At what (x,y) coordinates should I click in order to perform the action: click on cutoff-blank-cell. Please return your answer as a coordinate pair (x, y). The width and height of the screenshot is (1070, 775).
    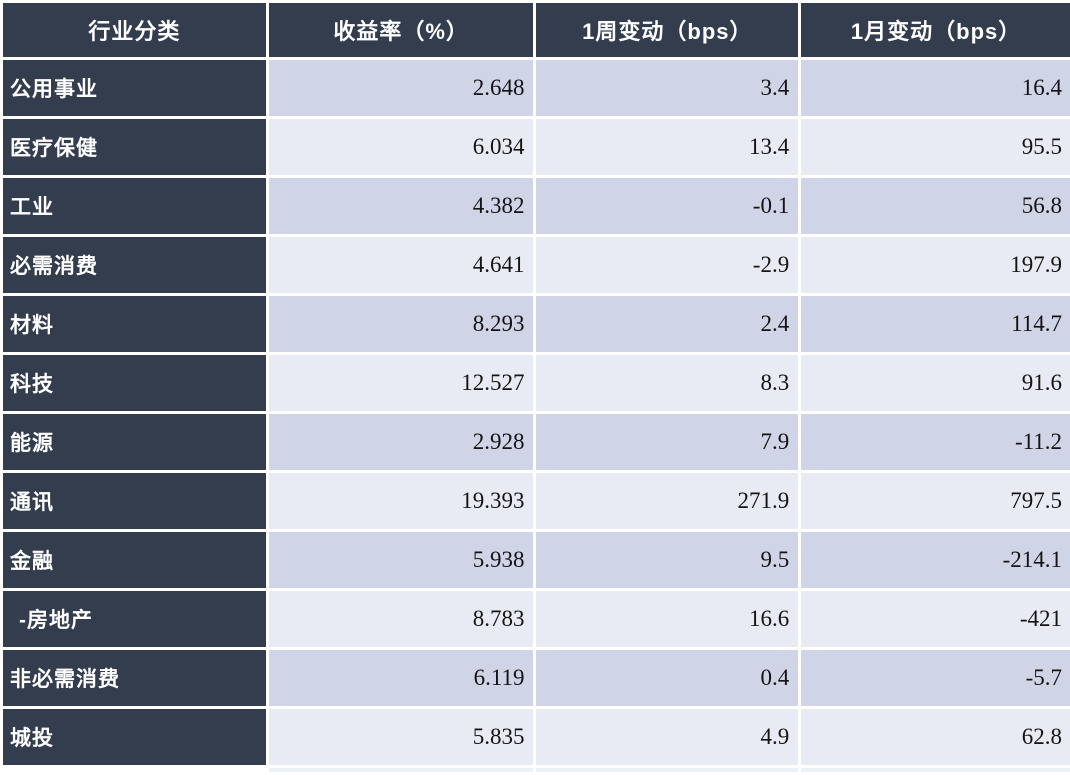
    Looking at the image, I should click on (134, 770).